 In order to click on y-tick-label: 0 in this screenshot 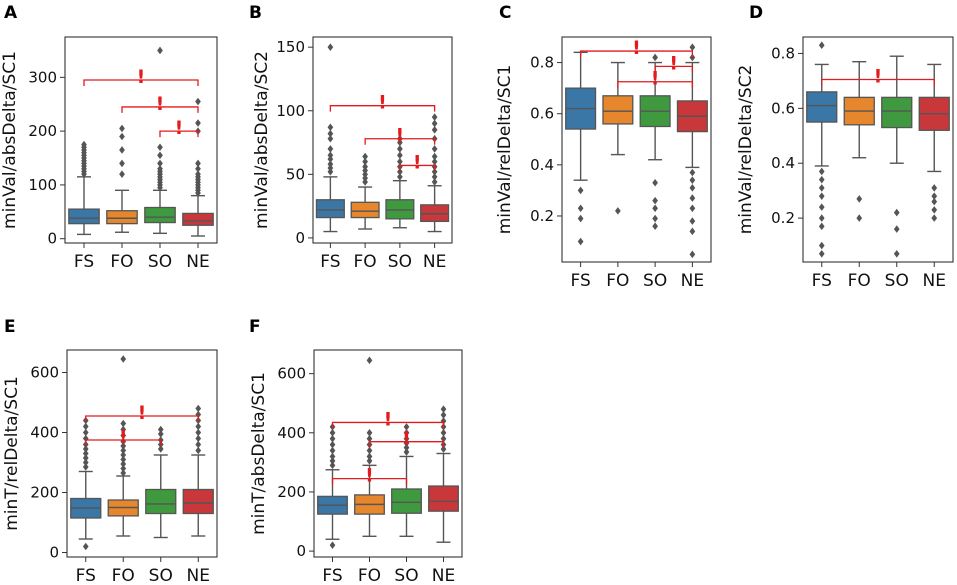, I will do `click(52, 239)`.